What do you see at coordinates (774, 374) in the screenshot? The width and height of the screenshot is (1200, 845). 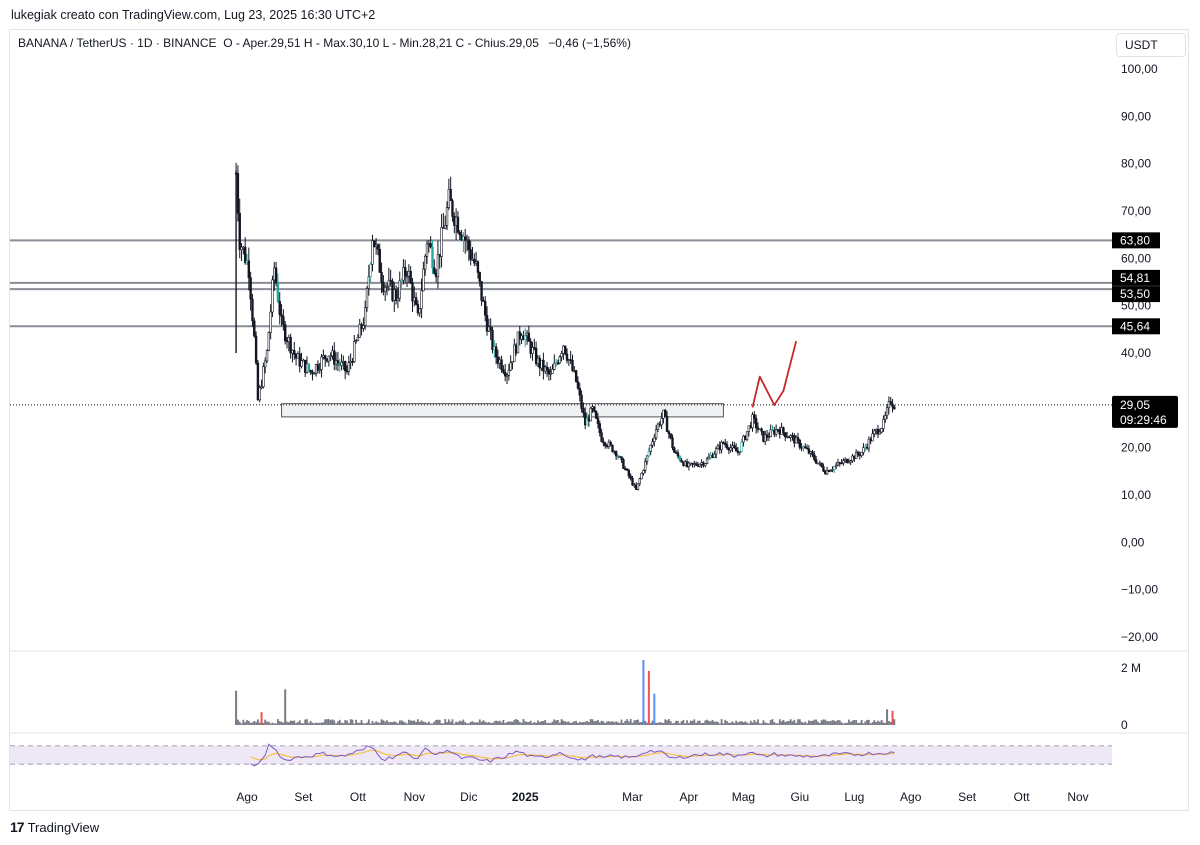 I see `projection-drawing` at bounding box center [774, 374].